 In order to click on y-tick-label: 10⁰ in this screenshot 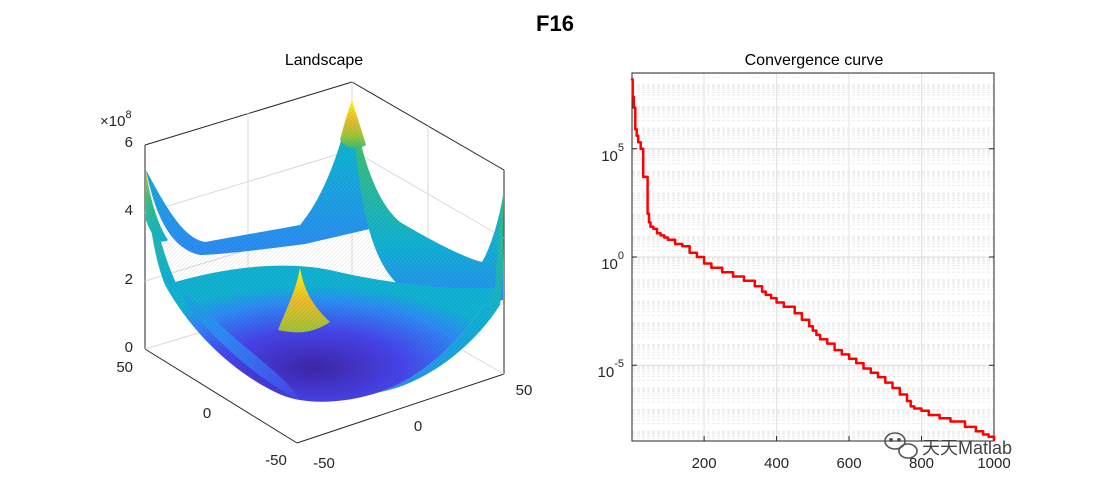, I will do `click(612, 261)`.